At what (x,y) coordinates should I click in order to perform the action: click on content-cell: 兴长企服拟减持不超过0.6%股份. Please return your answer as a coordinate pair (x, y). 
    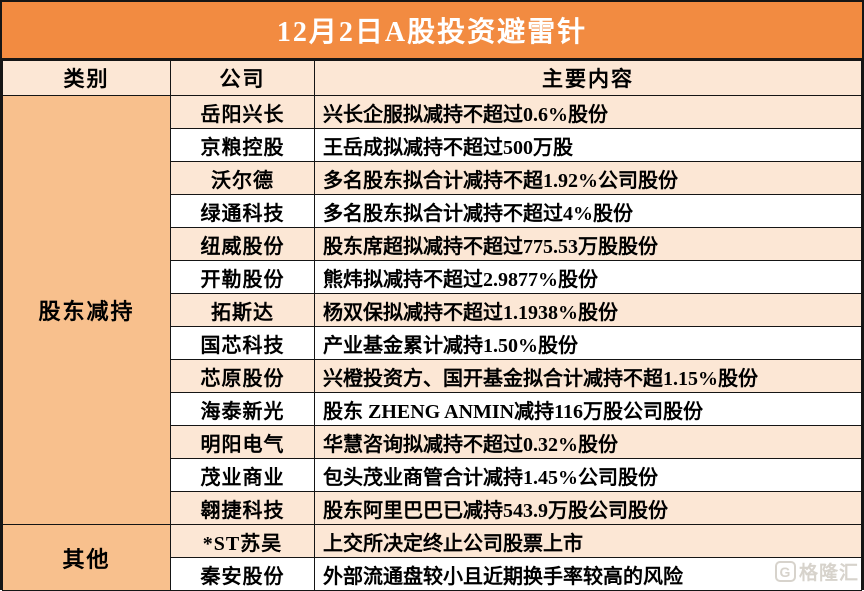
    Looking at the image, I should click on (588, 112).